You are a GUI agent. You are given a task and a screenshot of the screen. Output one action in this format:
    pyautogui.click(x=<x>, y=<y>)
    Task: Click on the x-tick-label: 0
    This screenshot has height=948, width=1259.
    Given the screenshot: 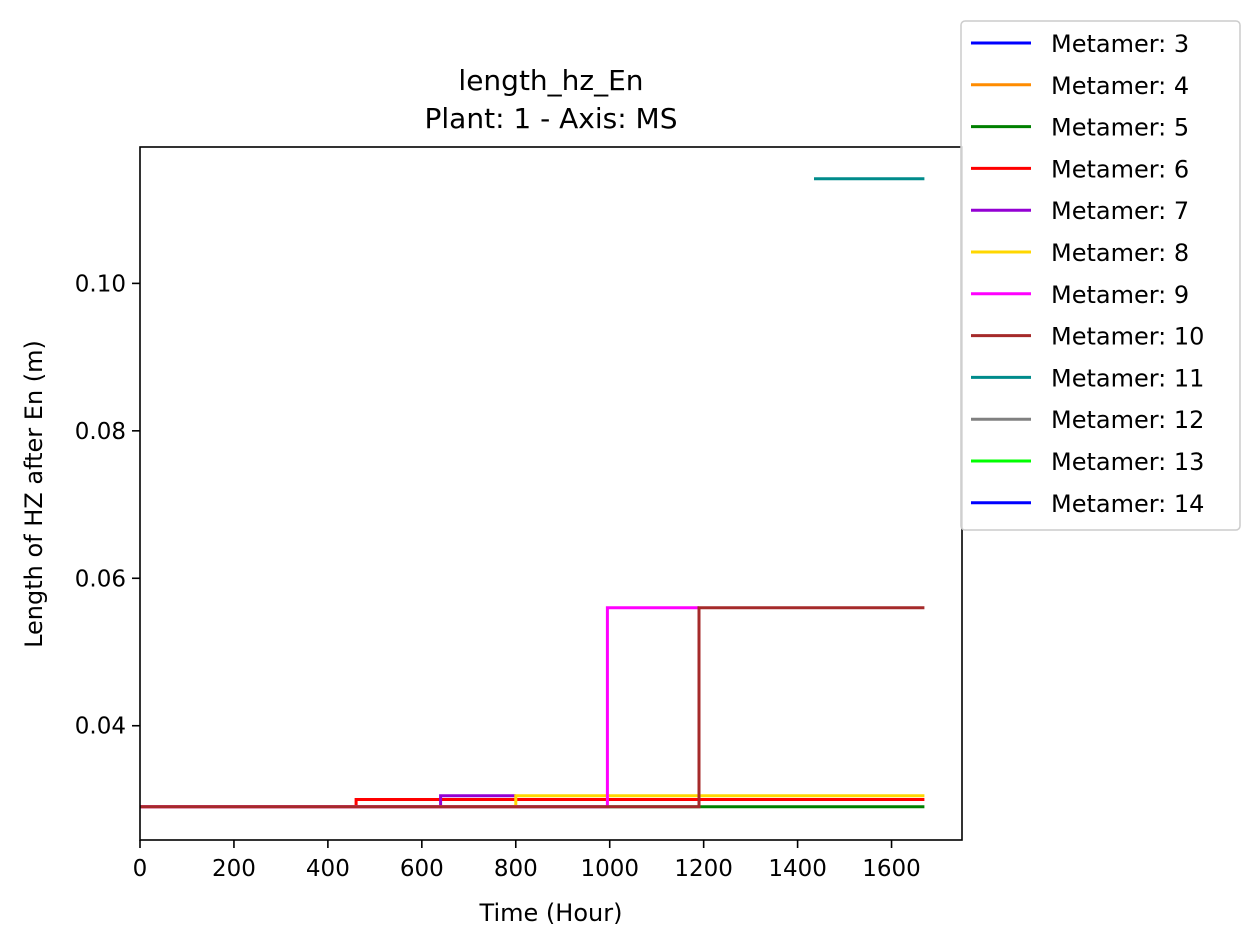 What is the action you would take?
    pyautogui.click(x=140, y=869)
    